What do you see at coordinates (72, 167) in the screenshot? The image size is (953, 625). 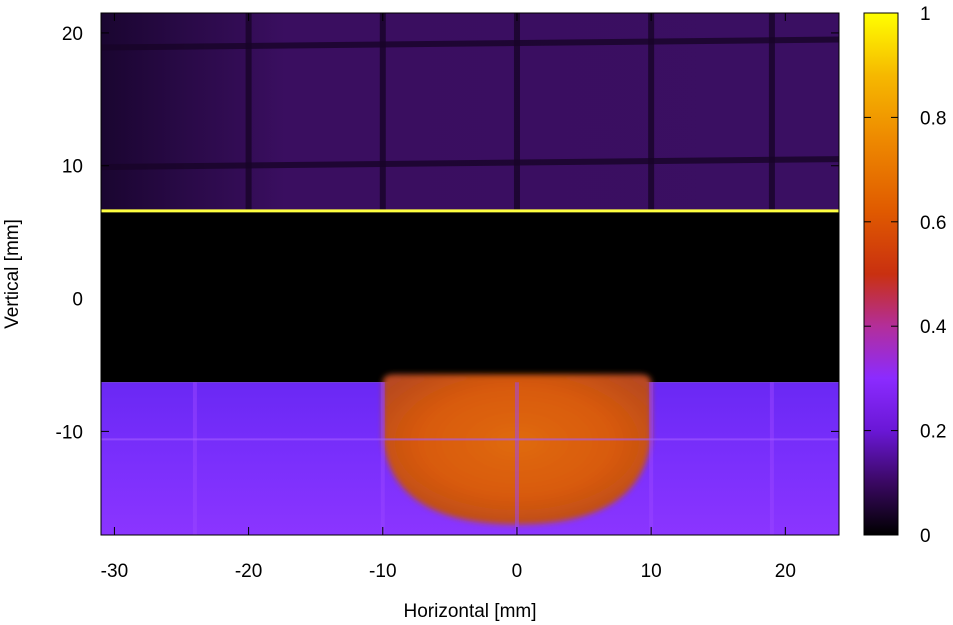 I see `y-tick-label: 10` at bounding box center [72, 167].